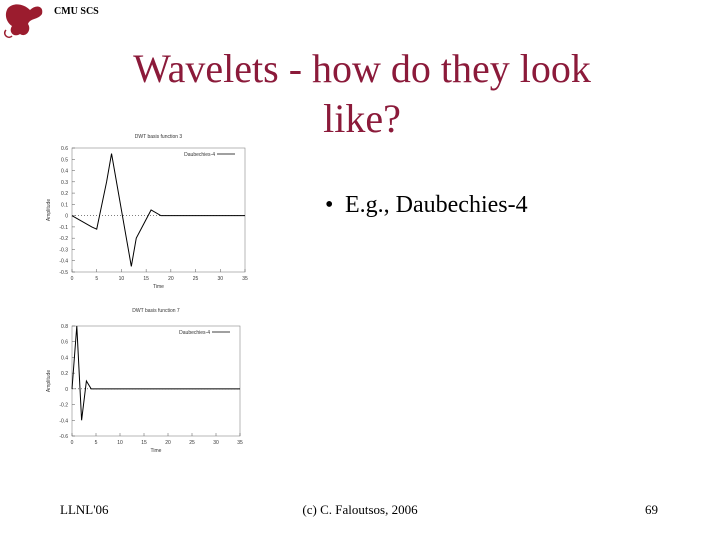 The height and width of the screenshot is (540, 720). I want to click on y-tick-label: 0.1, so click(64, 205).